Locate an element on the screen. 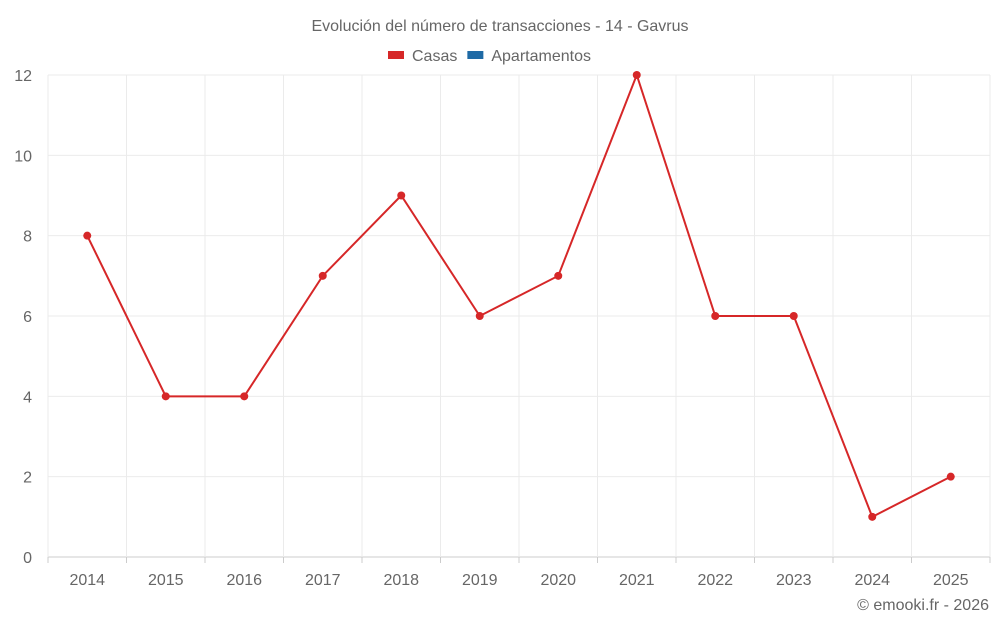  y-tick-label: 4 is located at coordinates (27, 397).